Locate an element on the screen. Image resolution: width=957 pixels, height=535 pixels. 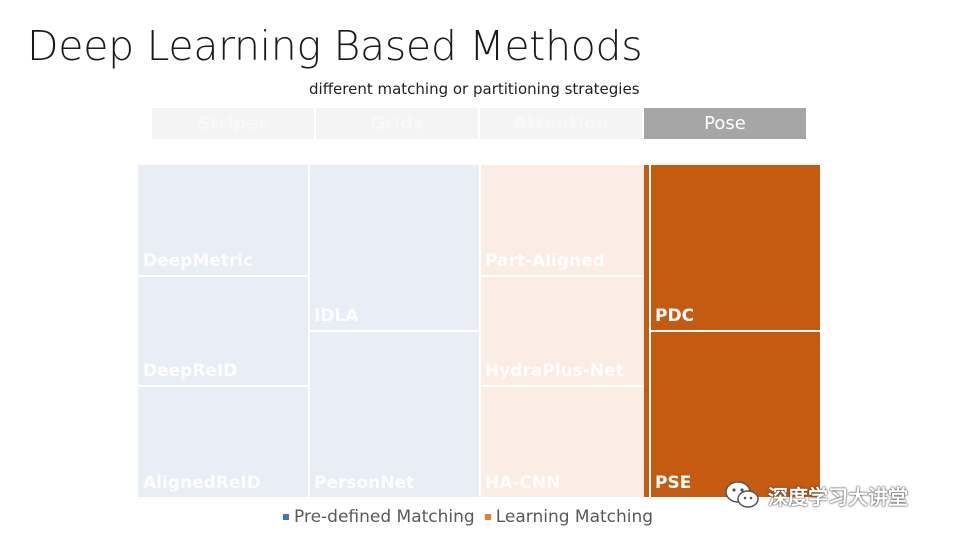
strategy-tabs: Stripes Grids Attention Pose is located at coordinates (479, 123).